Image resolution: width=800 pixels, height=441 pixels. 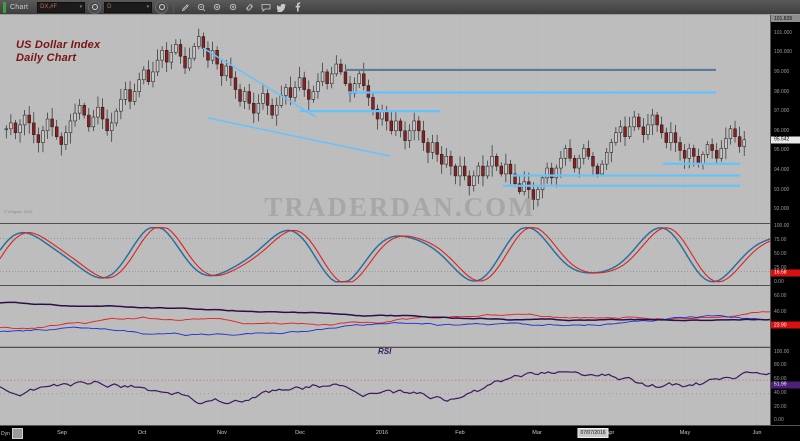 What do you see at coordinates (782, 209) in the screenshot?
I see `price-tick: 92.000` at bounding box center [782, 209].